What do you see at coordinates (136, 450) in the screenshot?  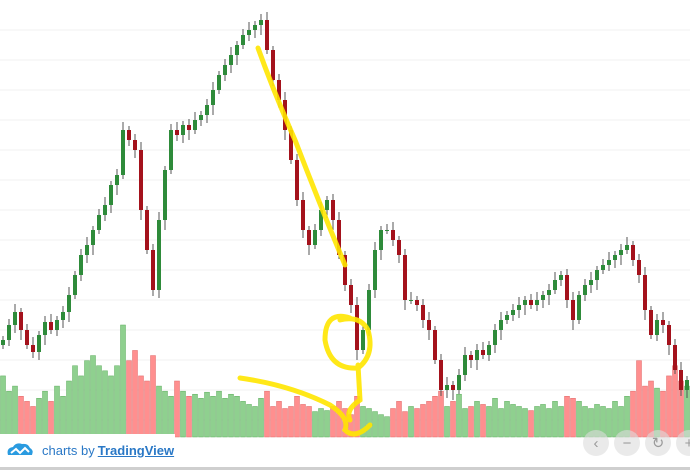 I see `tradingview-link: TradingView` at bounding box center [136, 450].